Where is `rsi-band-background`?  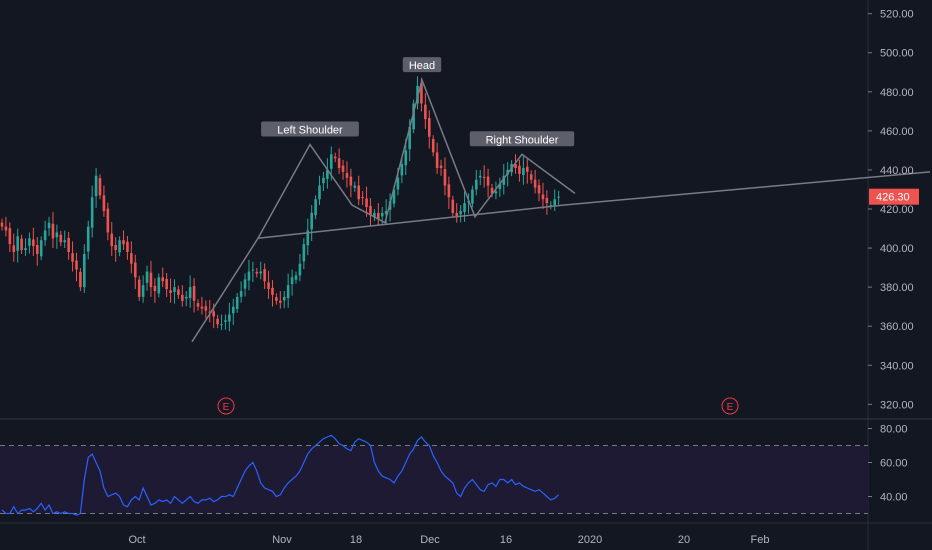
rsi-band-background is located at coordinates (434, 479).